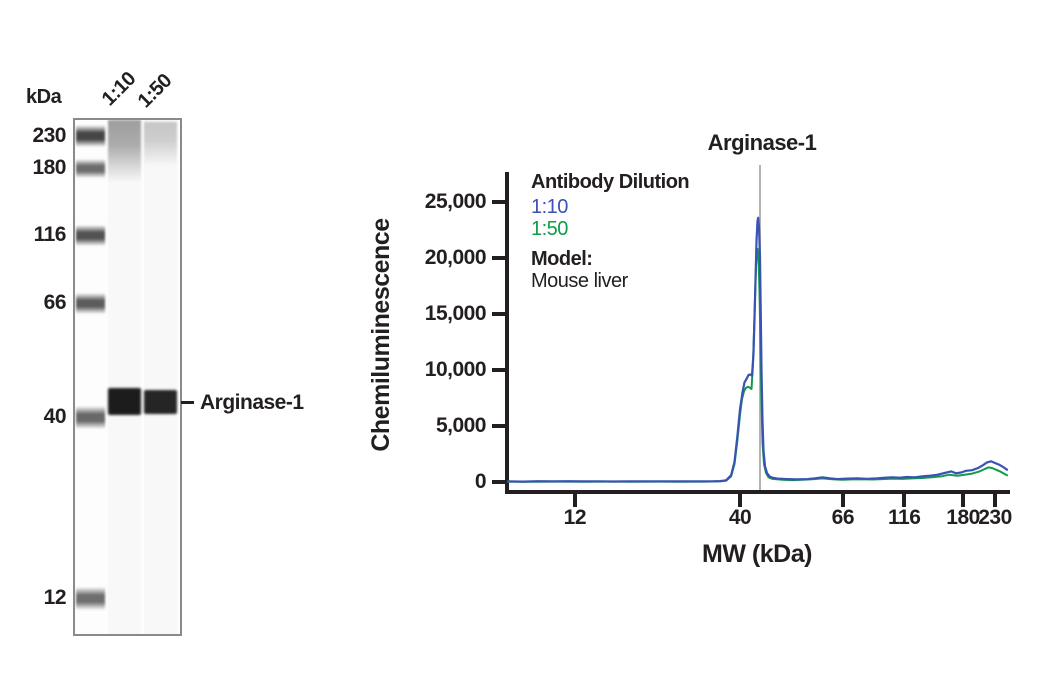  Describe the element at coordinates (480, 481) in the screenshot. I see `y-tick-label-0: 0` at that location.